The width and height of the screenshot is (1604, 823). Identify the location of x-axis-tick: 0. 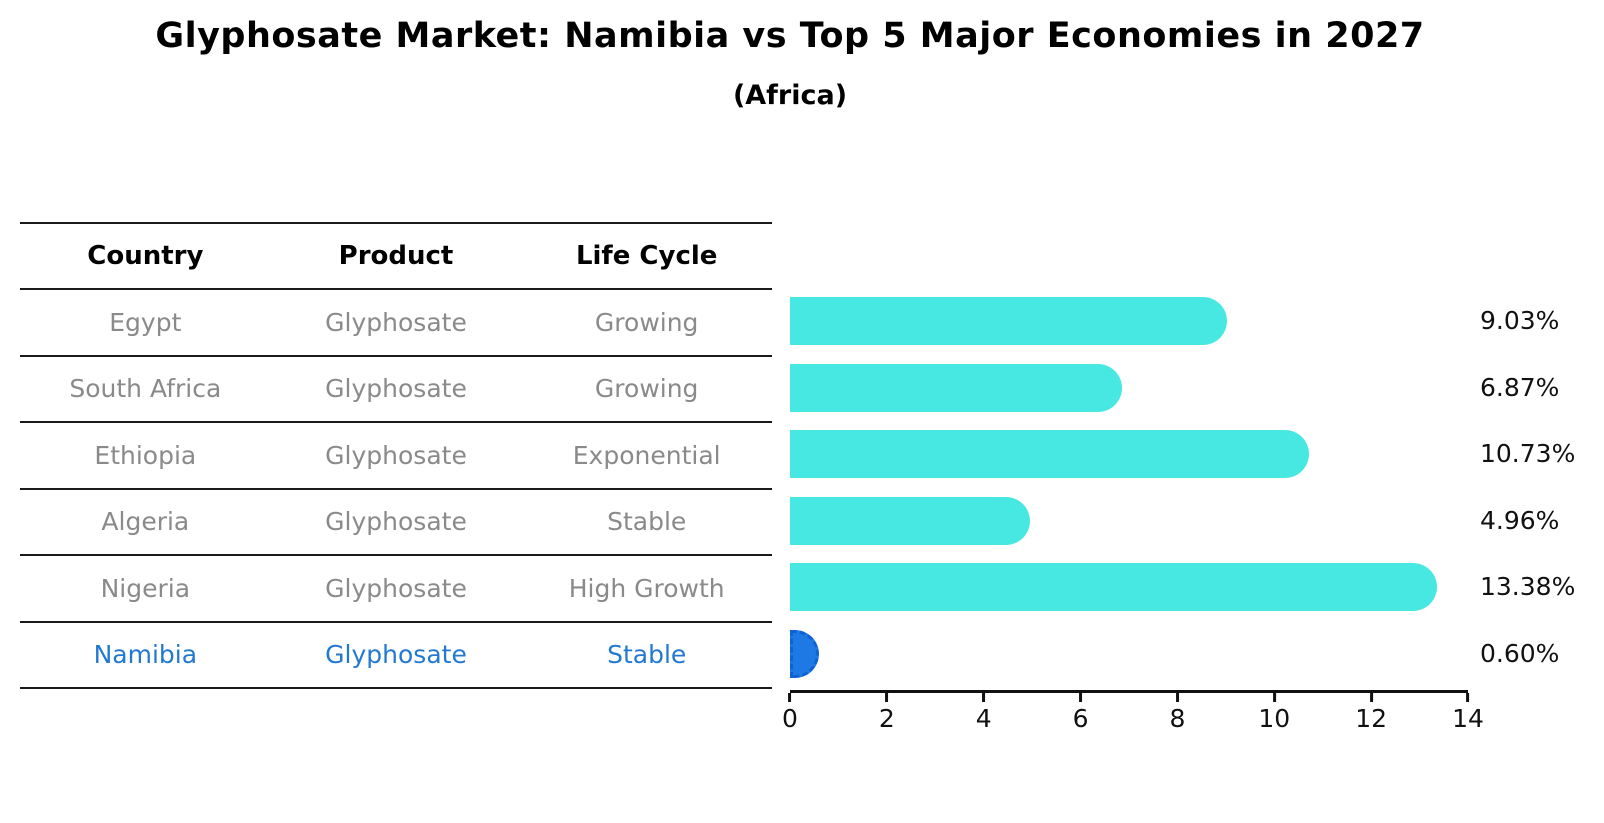
(790, 713).